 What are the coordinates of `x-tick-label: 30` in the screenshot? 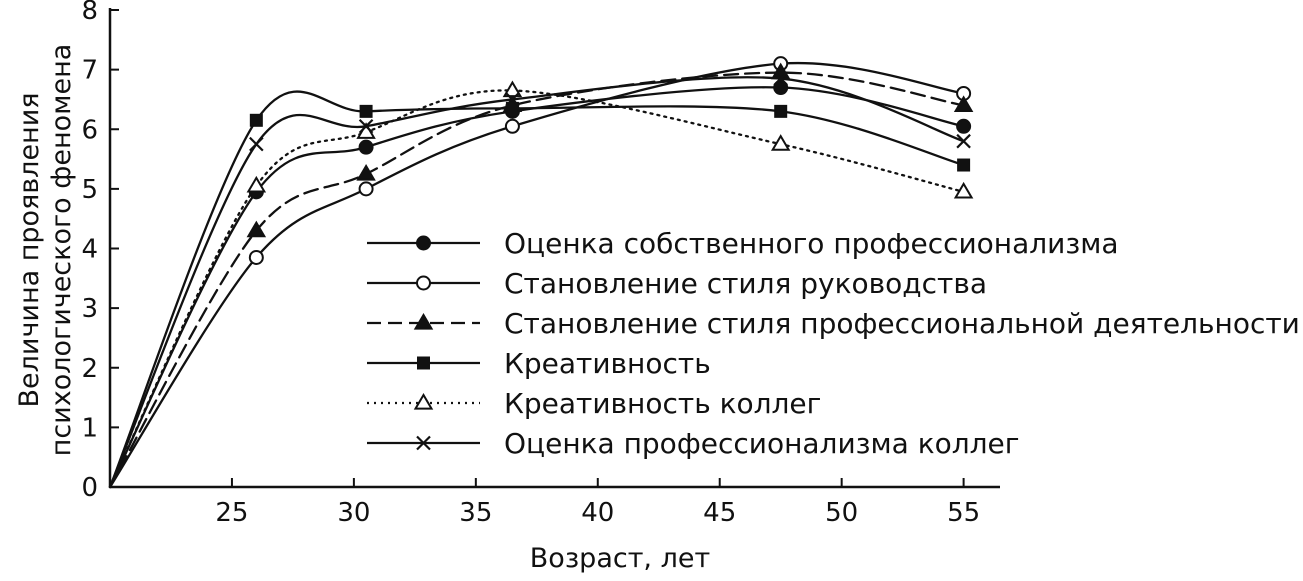 It's located at (353, 513).